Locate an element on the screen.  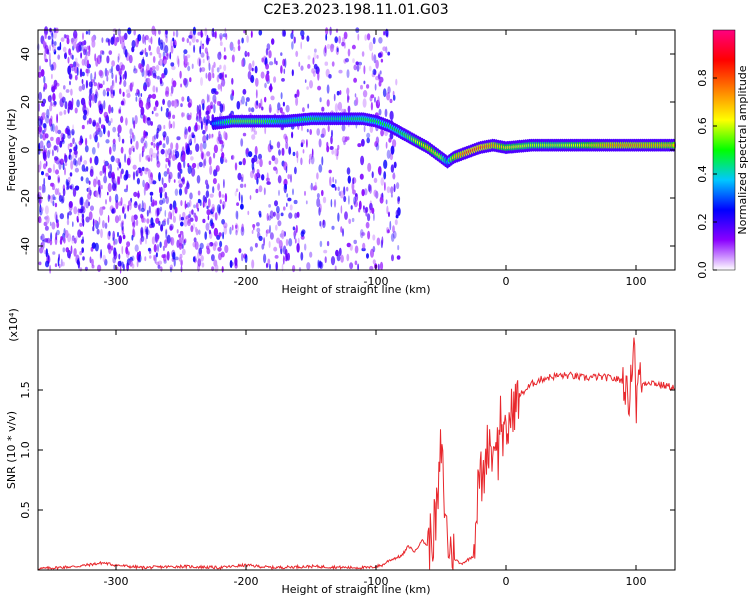
x-tick-label: -200 is located at coordinates (246, 281).